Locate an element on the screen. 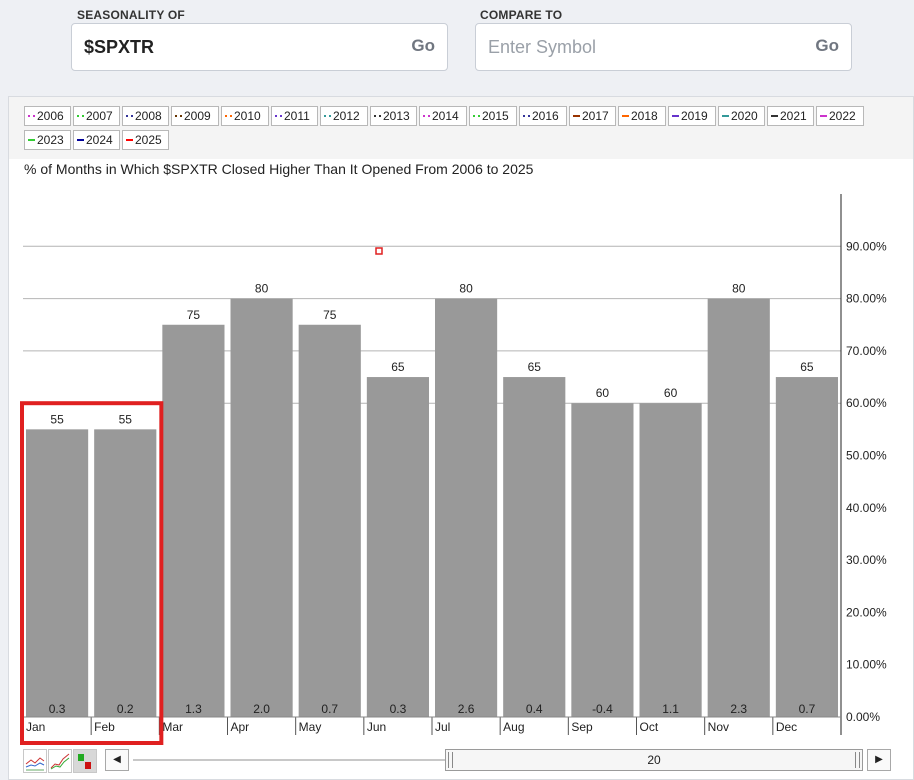  legend-year-2025: 2025 is located at coordinates (145, 140).